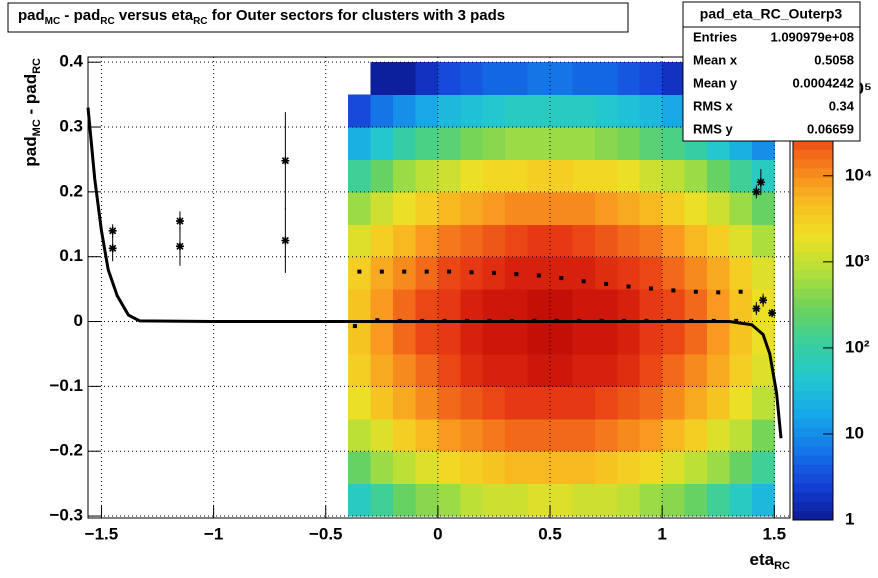  I want to click on x-tick-label: 0.5, so click(550, 533).